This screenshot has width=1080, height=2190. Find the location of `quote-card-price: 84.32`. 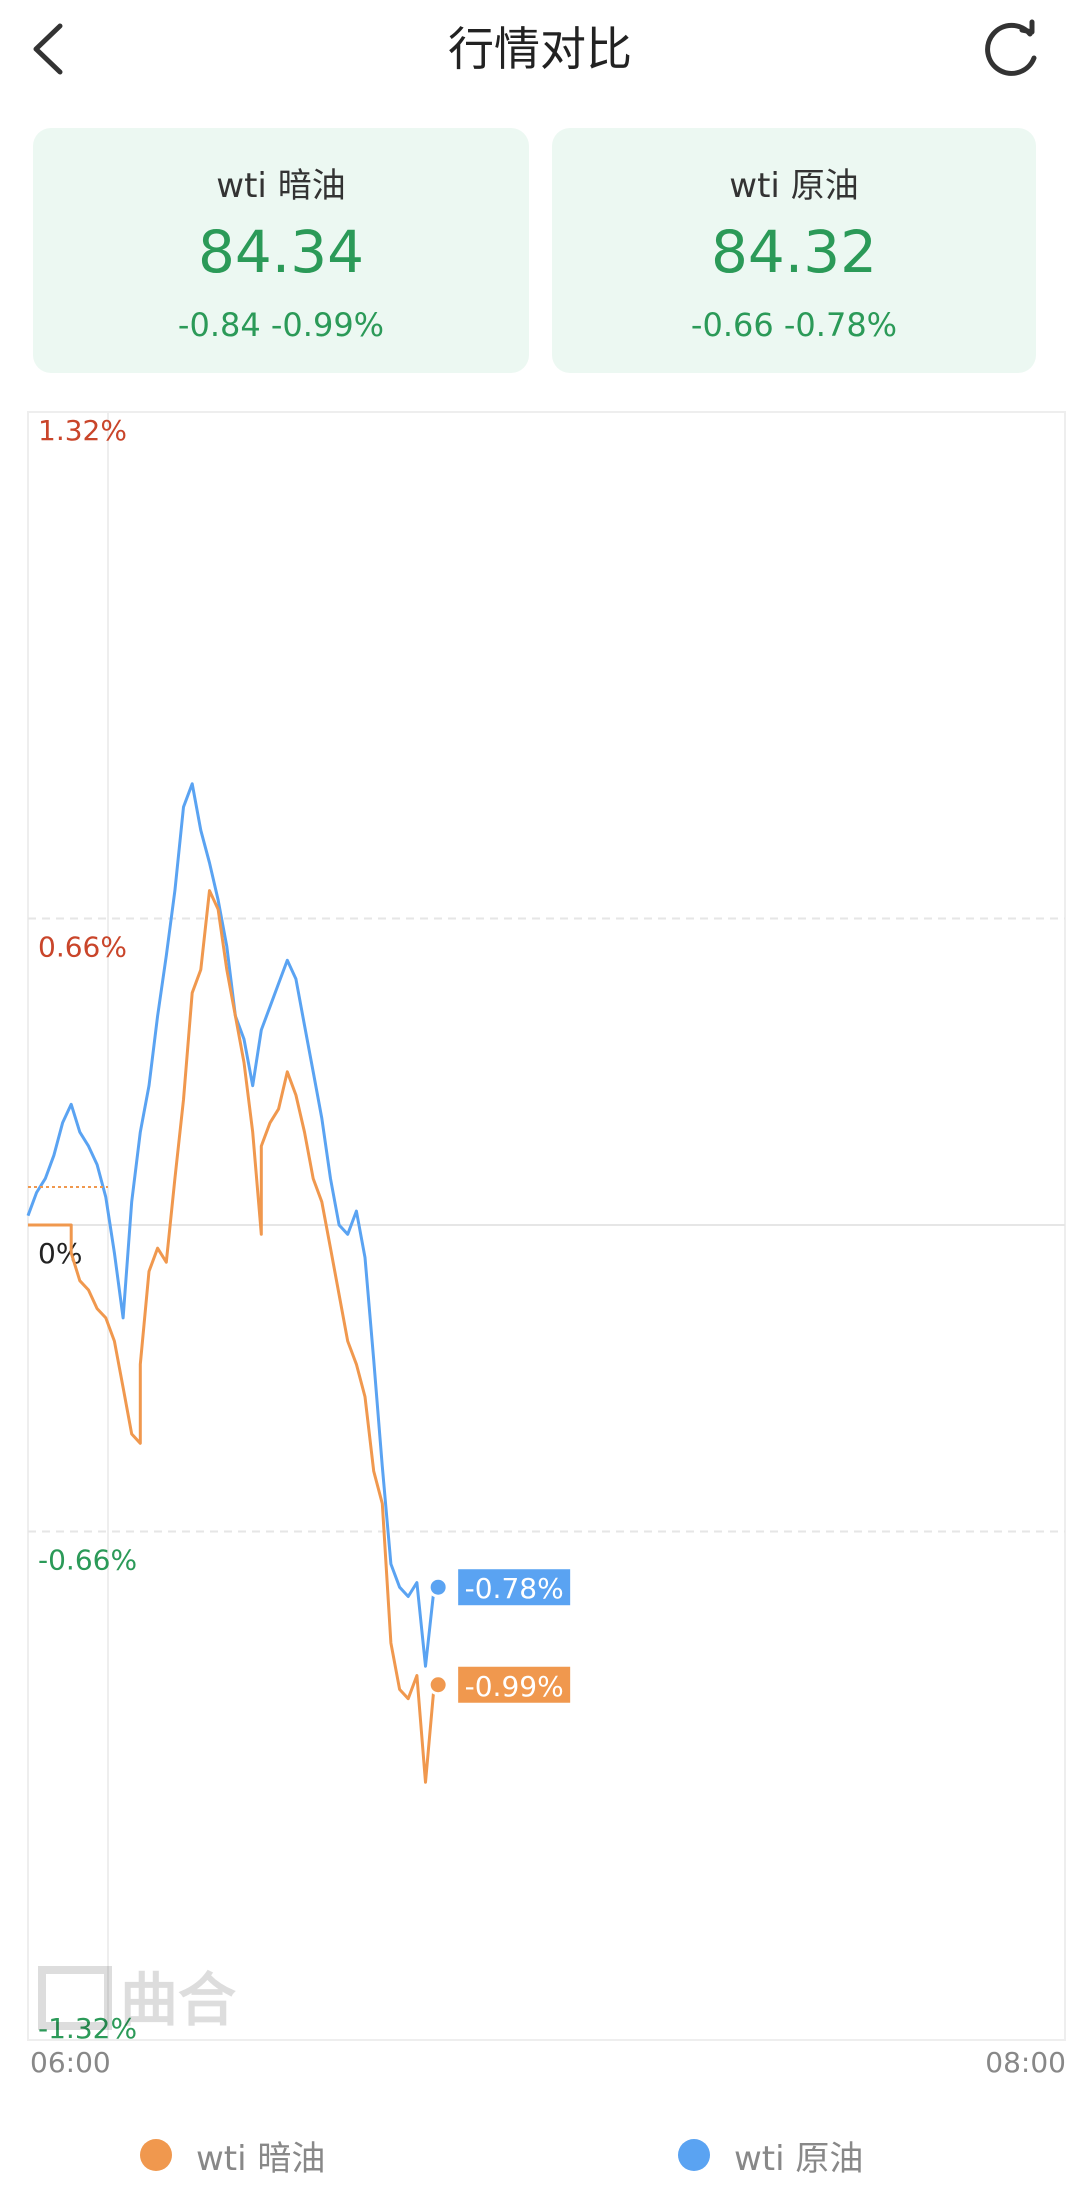

quote-card-price: 84.32 is located at coordinates (794, 252).